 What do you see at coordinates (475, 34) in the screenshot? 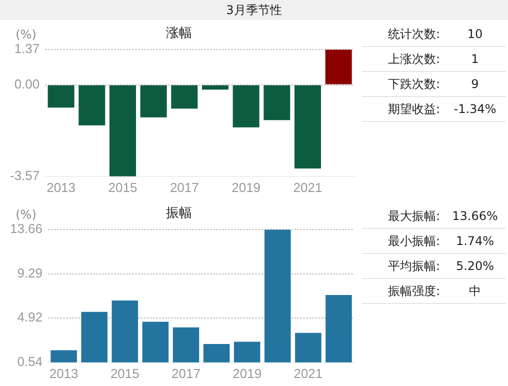
I see `text: 10` at bounding box center [475, 34].